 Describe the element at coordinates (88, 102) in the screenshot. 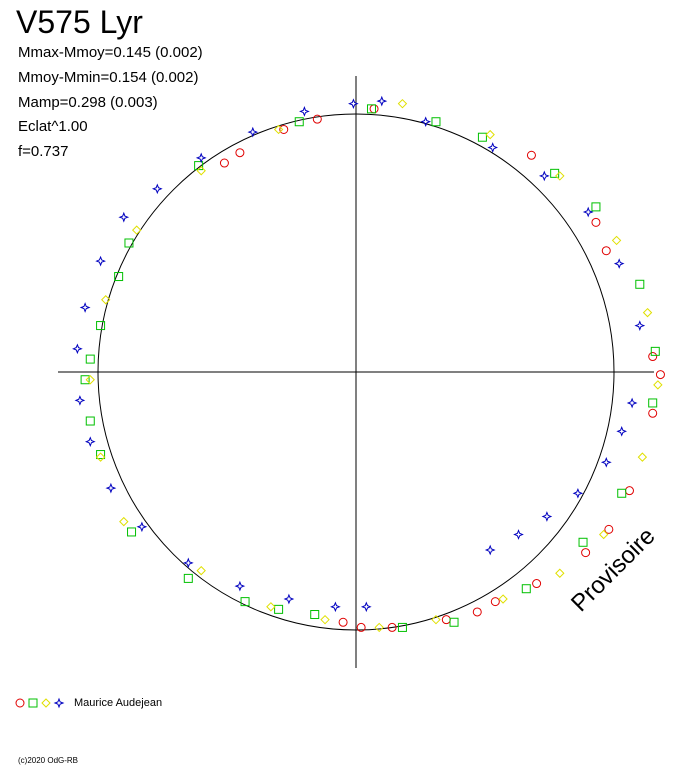

I see `stat-mamp: Mamp=0.298 (0.003)` at that location.